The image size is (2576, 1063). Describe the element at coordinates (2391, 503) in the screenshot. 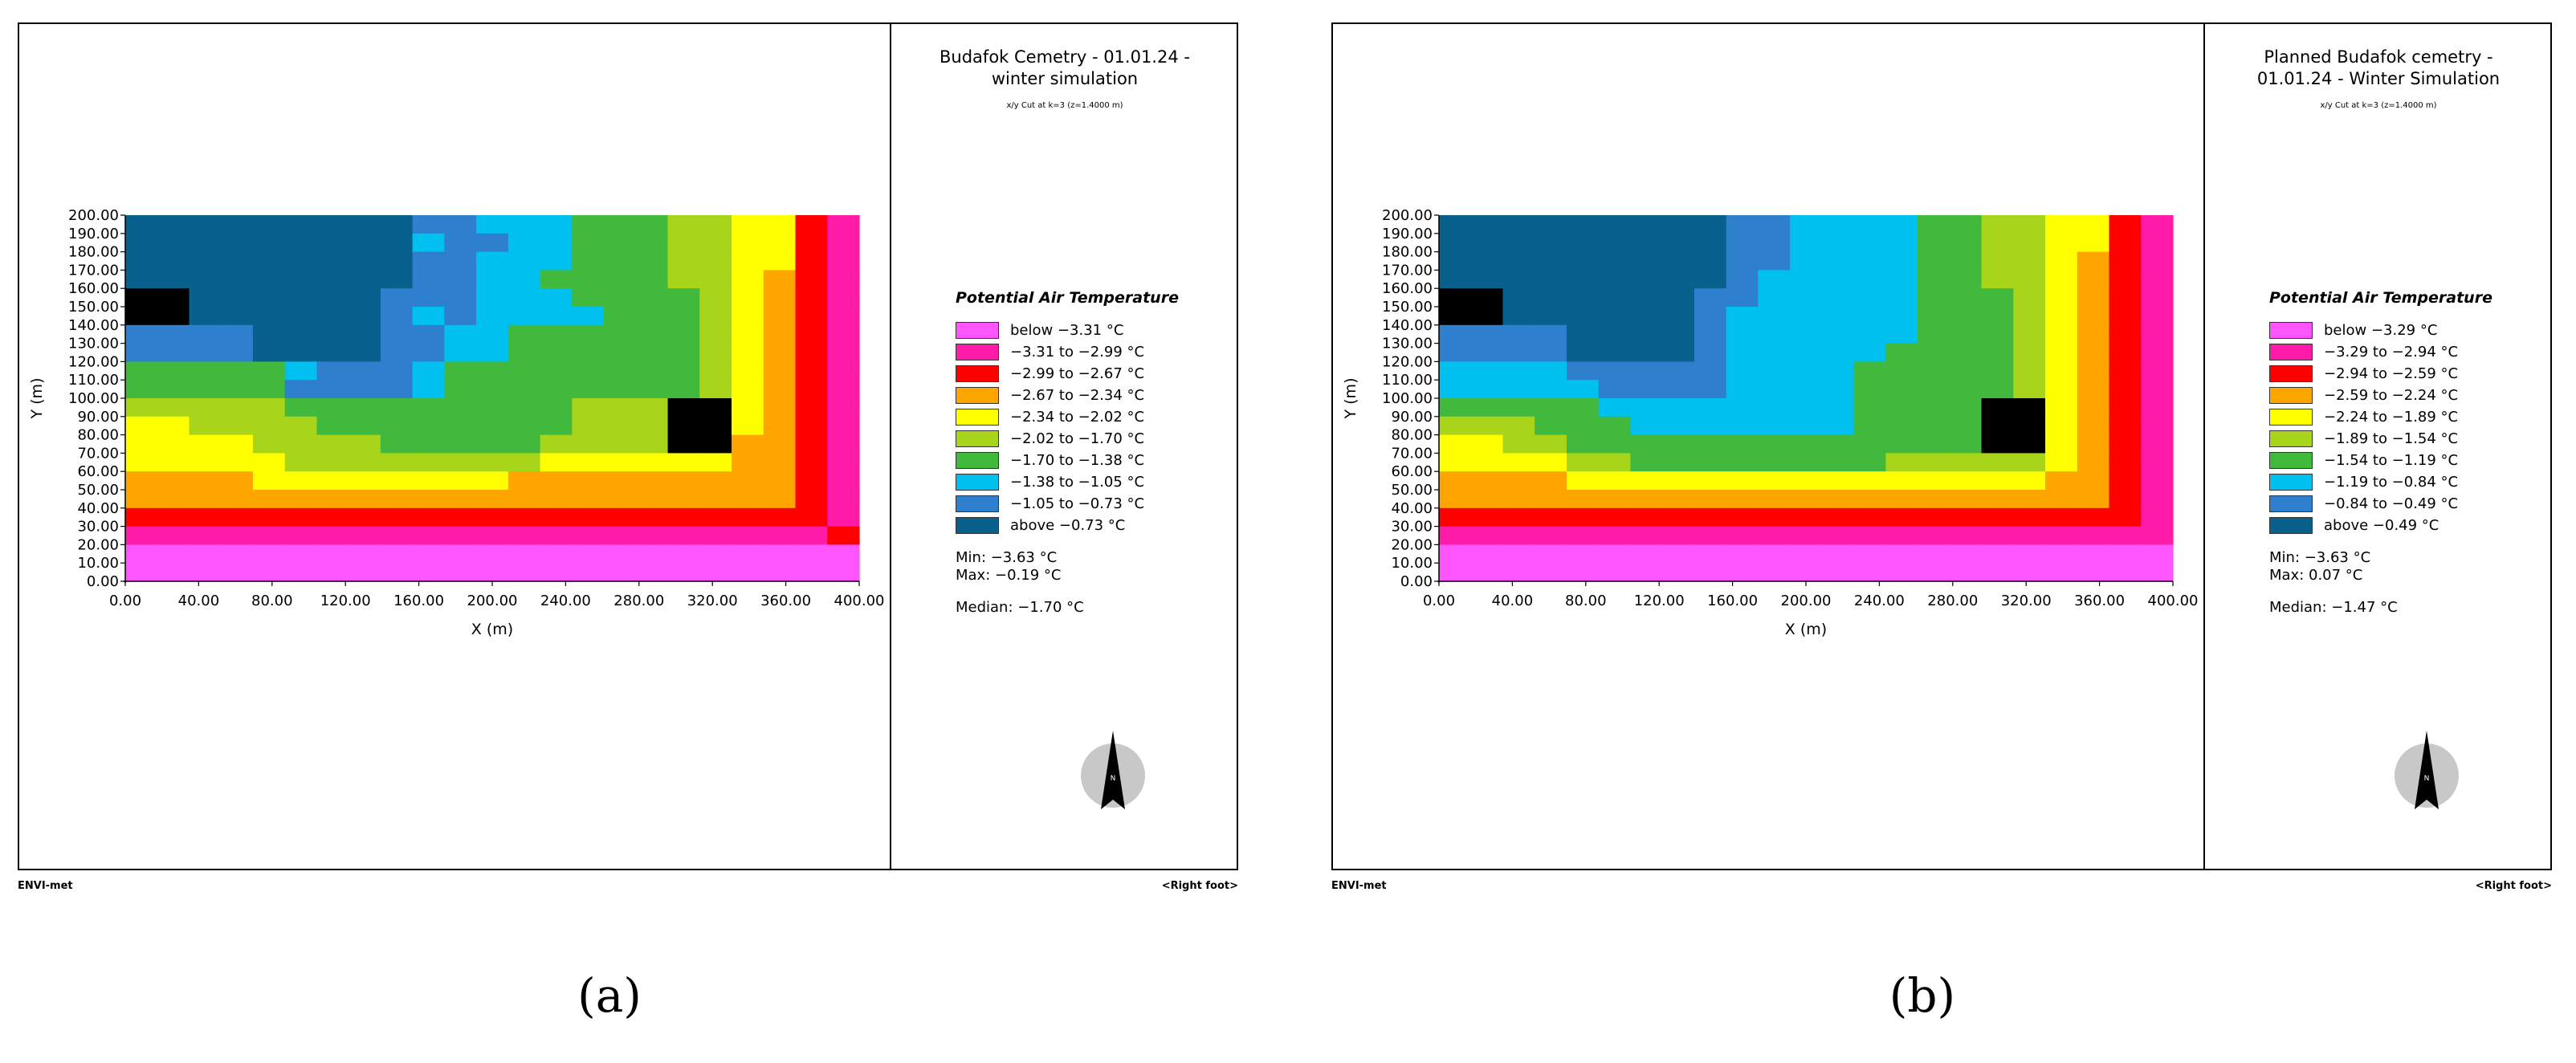

I see `legend-label: −0.84 to −0.49 °C` at that location.